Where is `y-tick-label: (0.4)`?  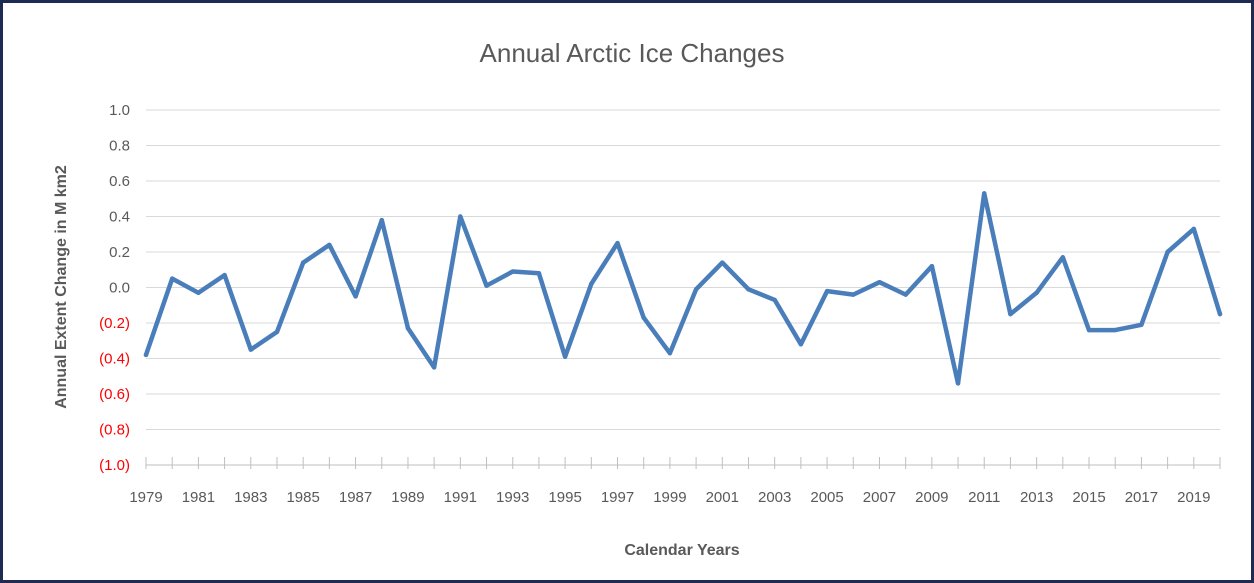 y-tick-label: (0.4) is located at coordinates (114, 359).